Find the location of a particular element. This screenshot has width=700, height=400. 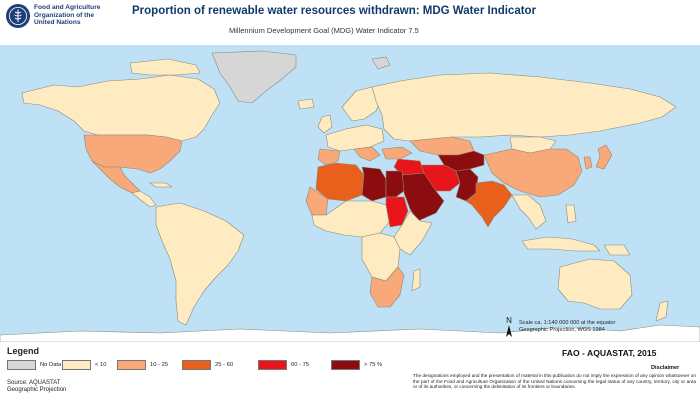

legend-label: No Data is located at coordinates (51, 365).